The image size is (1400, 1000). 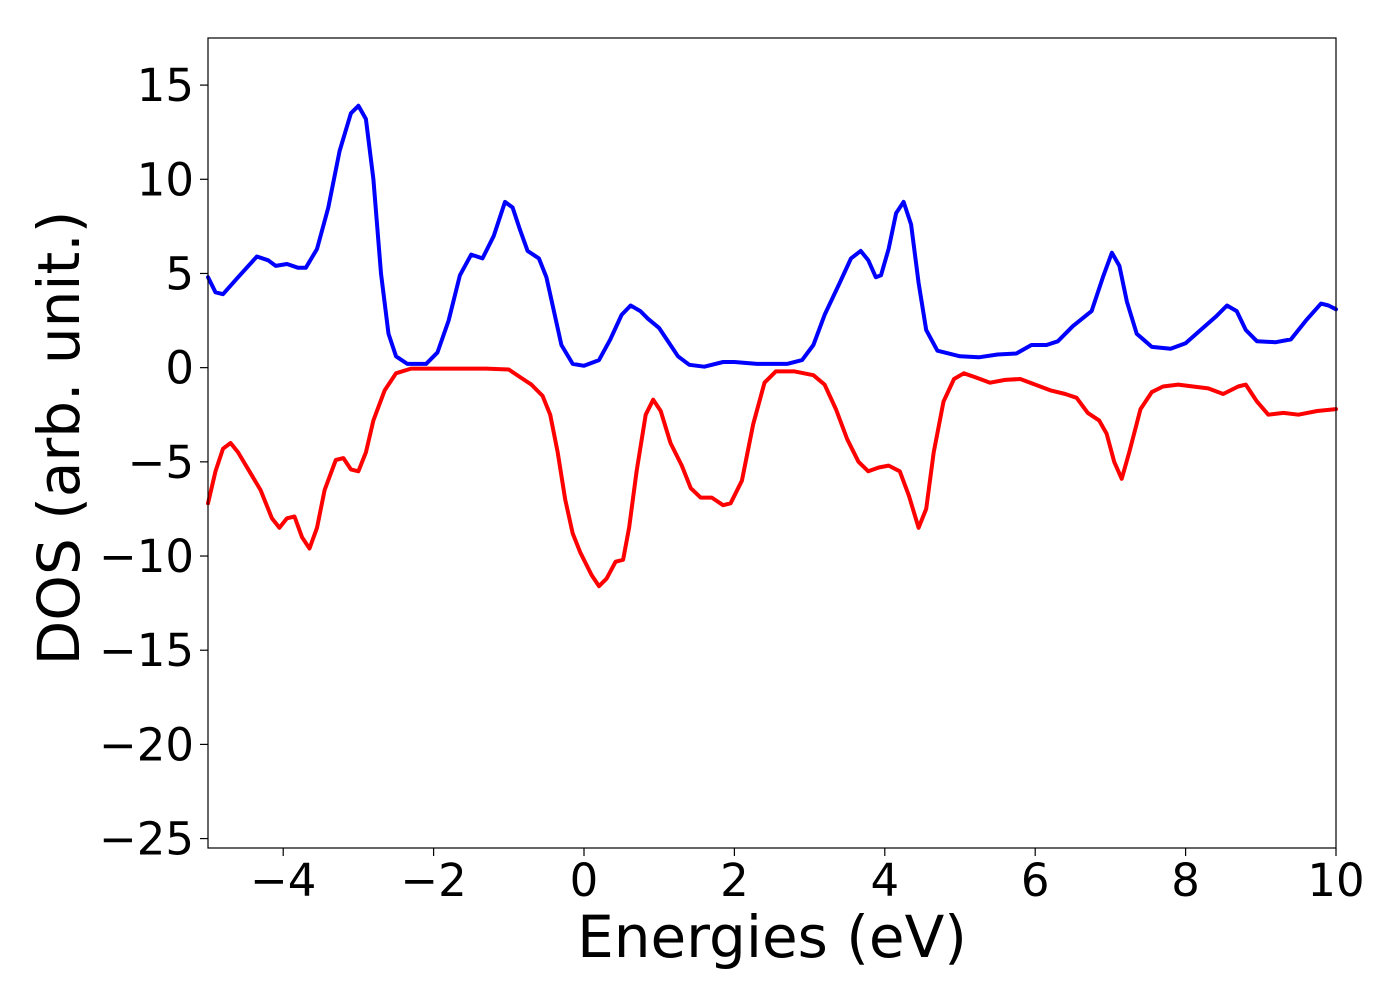 I want to click on x-tick-label: −2, so click(x=433, y=880).